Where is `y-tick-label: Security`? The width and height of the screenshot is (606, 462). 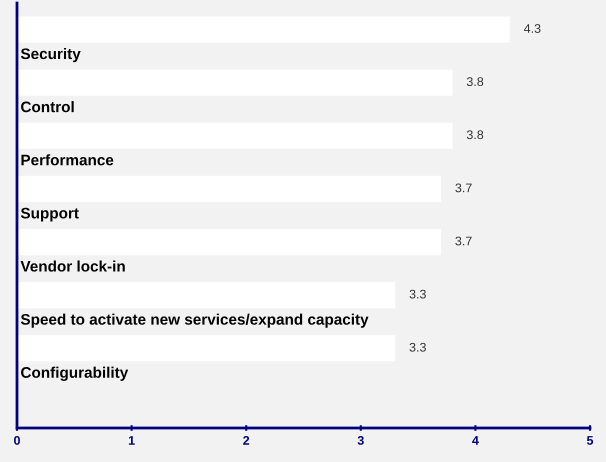 y-tick-label: Security is located at coordinates (50, 55).